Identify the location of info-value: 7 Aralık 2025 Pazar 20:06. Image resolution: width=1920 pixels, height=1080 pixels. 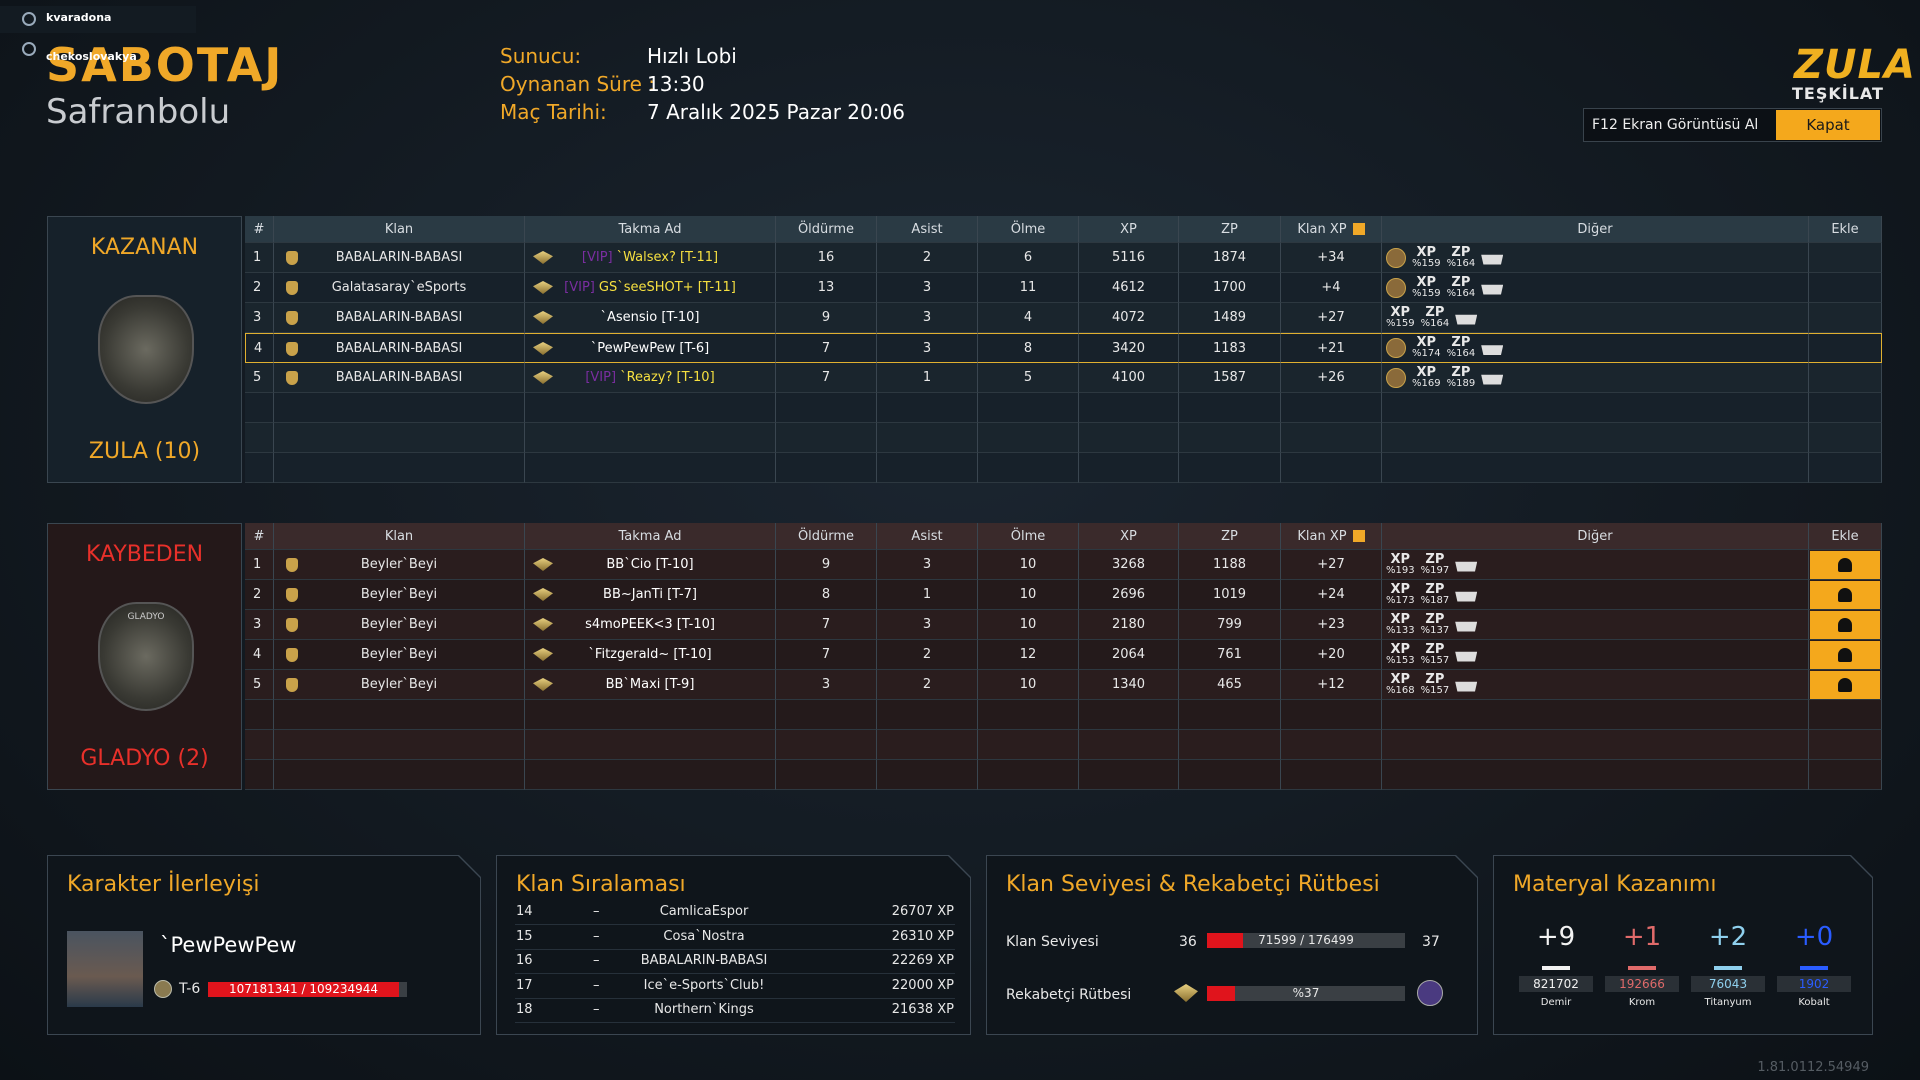
(776, 112).